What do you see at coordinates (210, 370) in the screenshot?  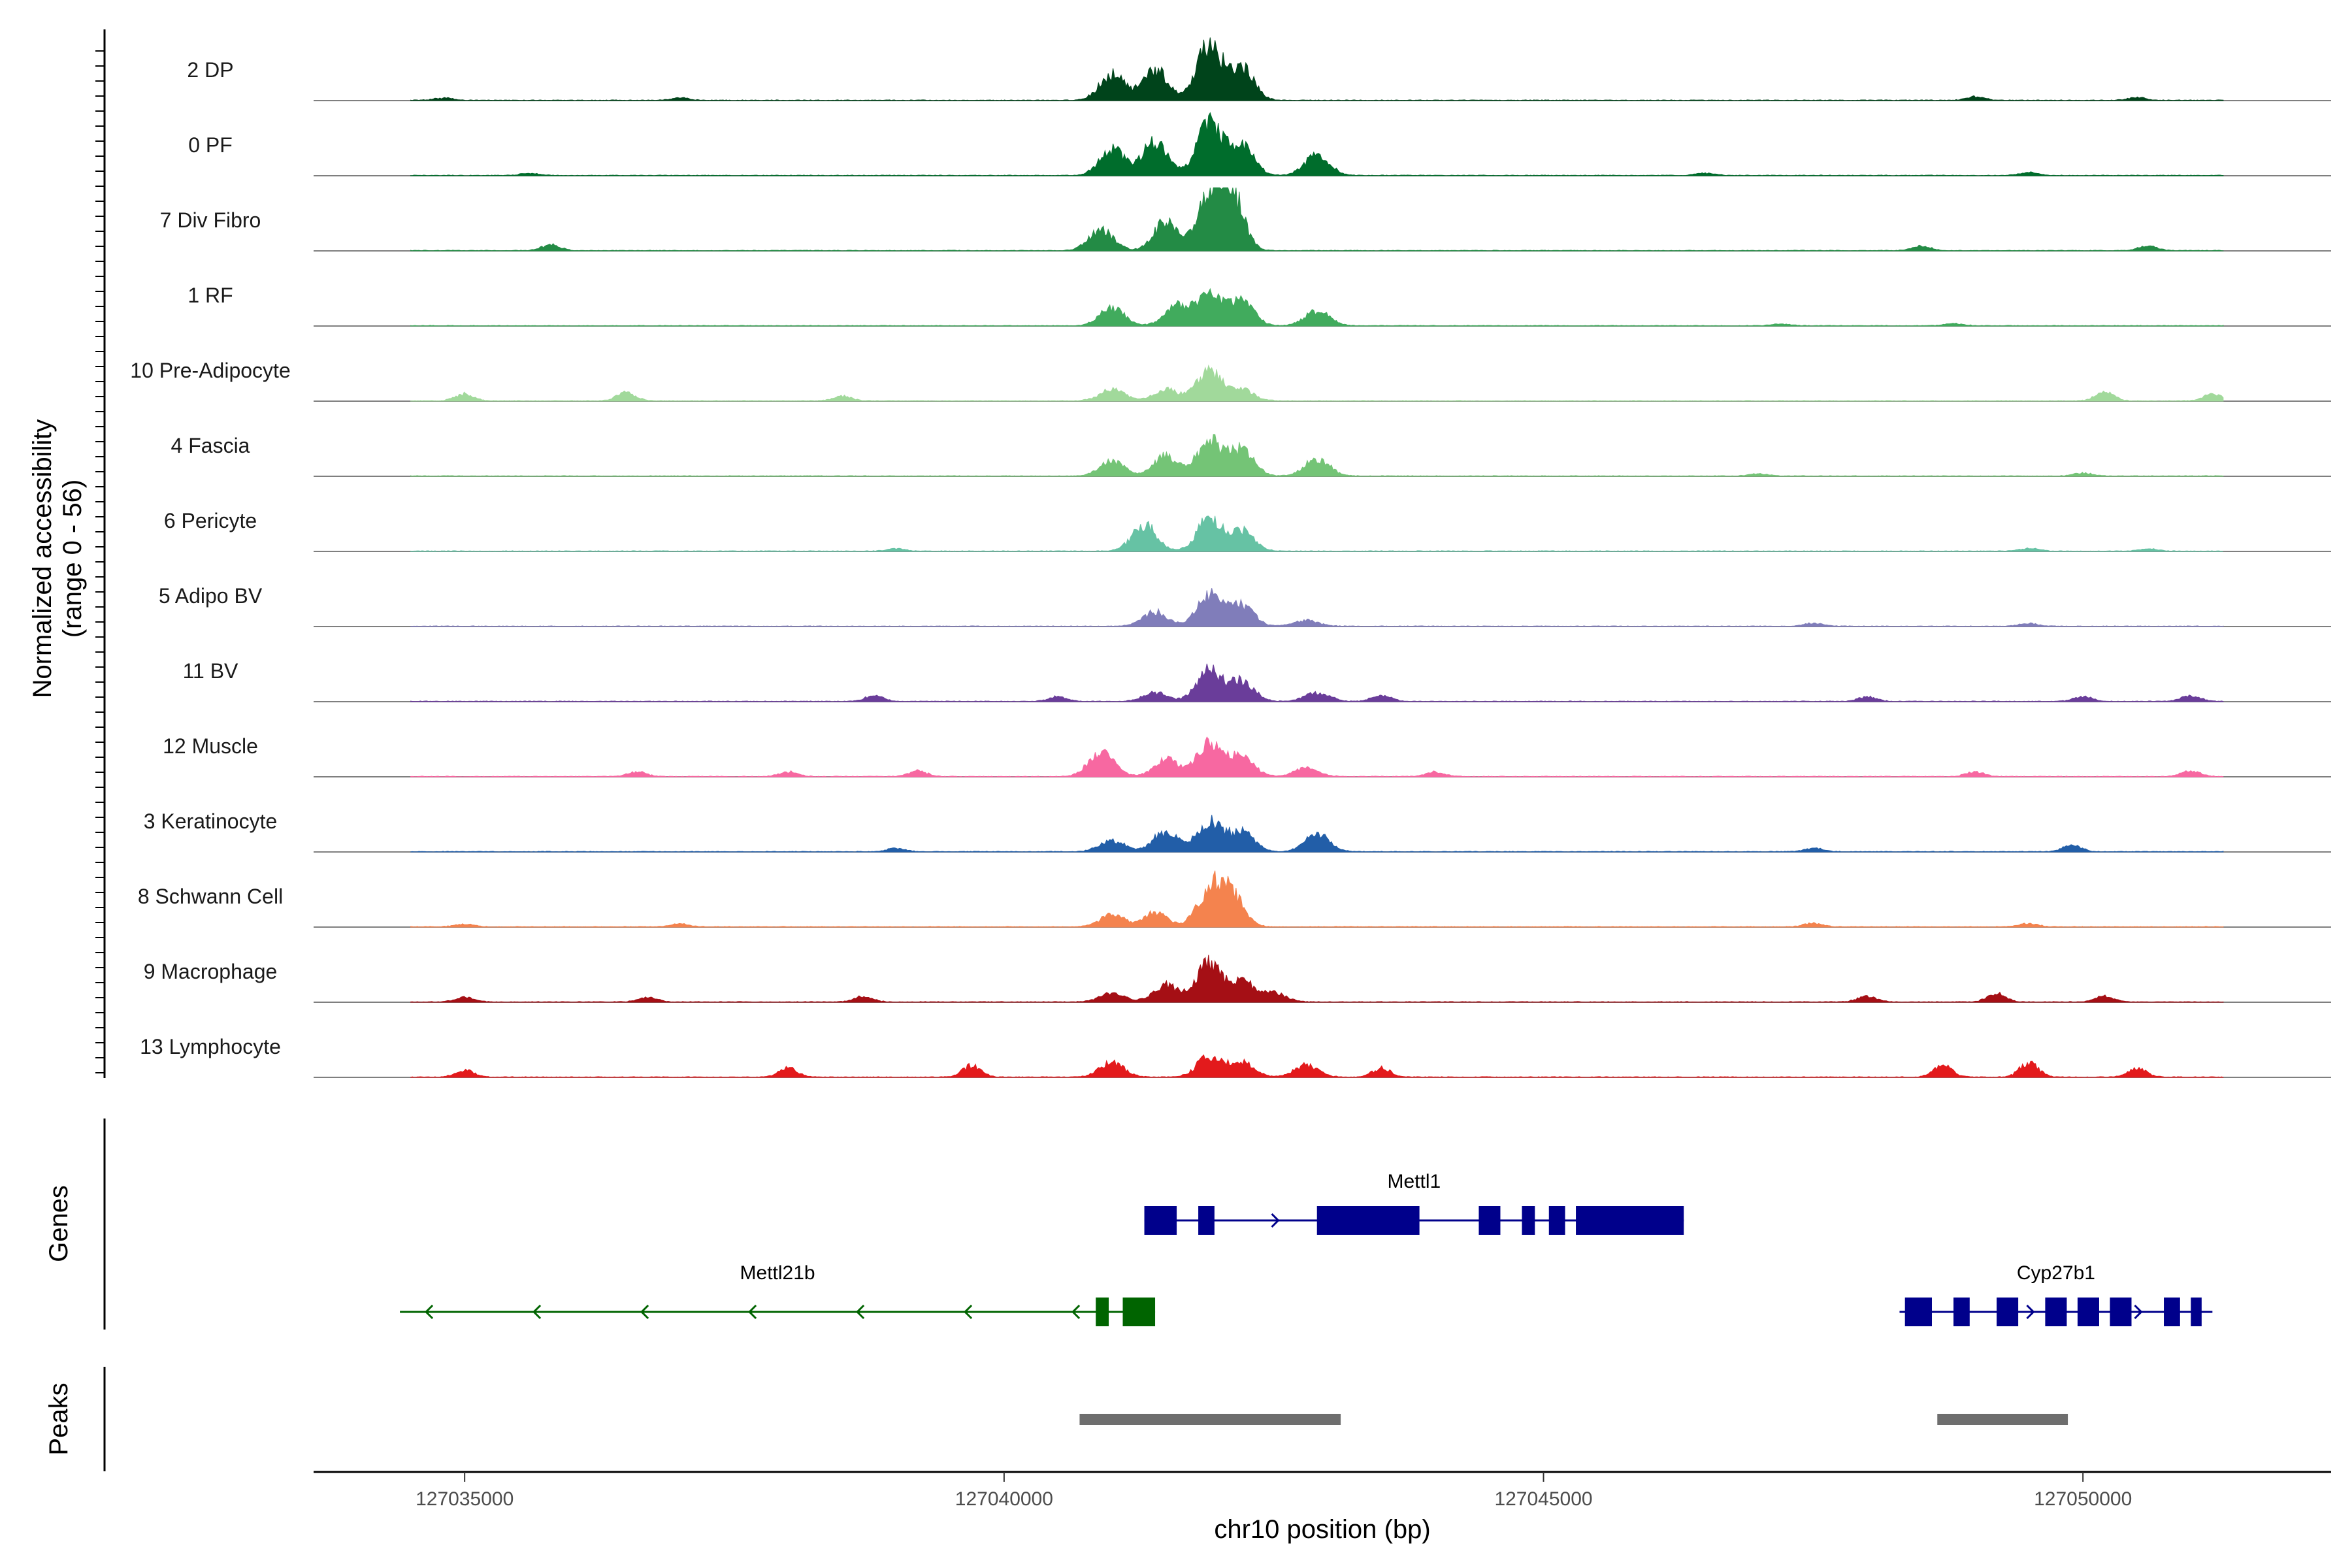 I see `track-label: 10 Pre-Adipocyte` at bounding box center [210, 370].